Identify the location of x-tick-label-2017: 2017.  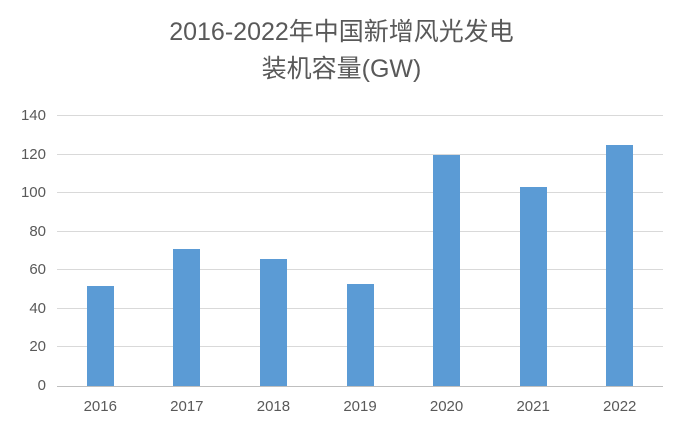
(187, 406).